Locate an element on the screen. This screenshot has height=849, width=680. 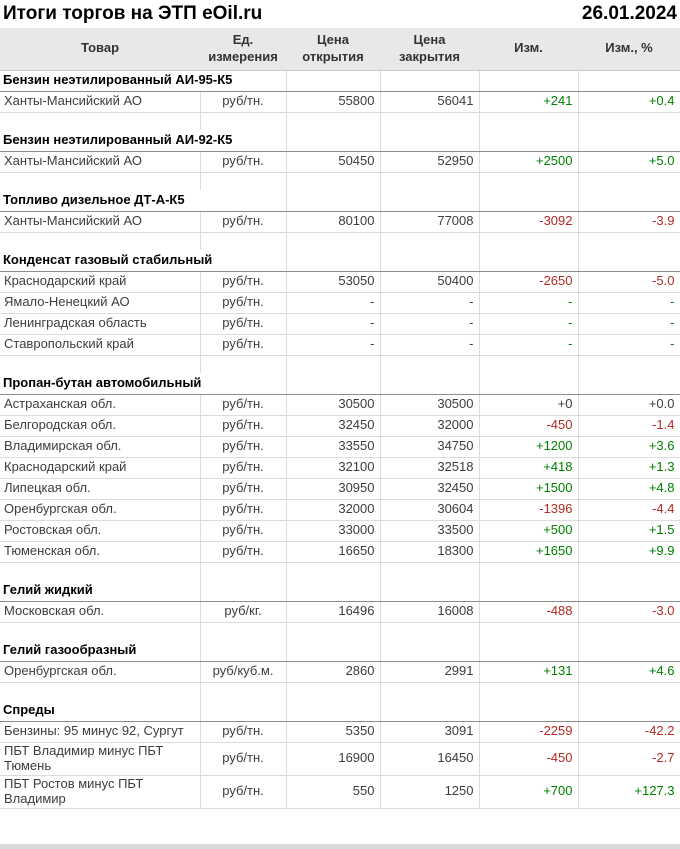
change-pct-cell: +1.3 is located at coordinates (628, 467).